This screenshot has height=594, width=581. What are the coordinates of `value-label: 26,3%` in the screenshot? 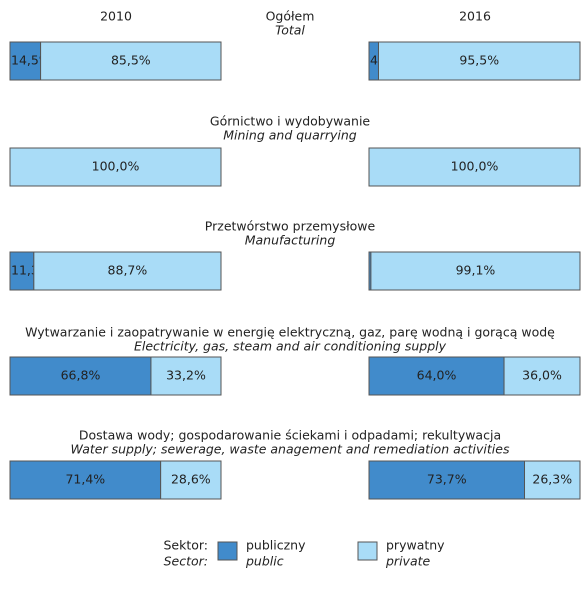 It's located at (552, 479).